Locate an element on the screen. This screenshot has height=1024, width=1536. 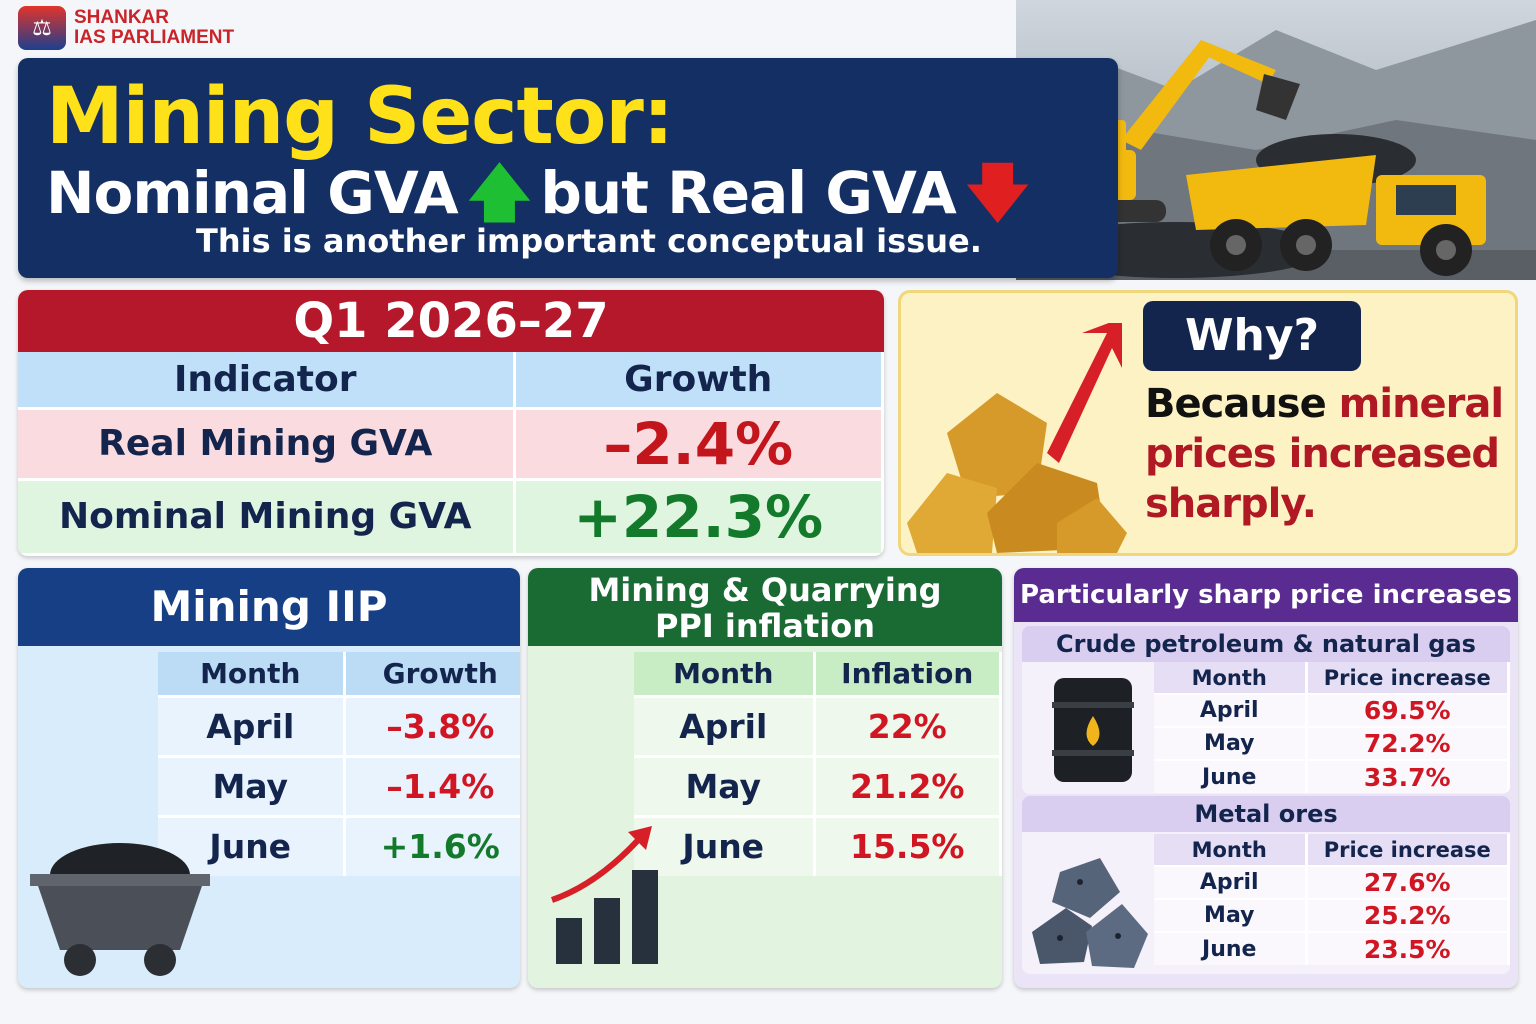
row-value: –3.8% is located at coordinates (432, 725).